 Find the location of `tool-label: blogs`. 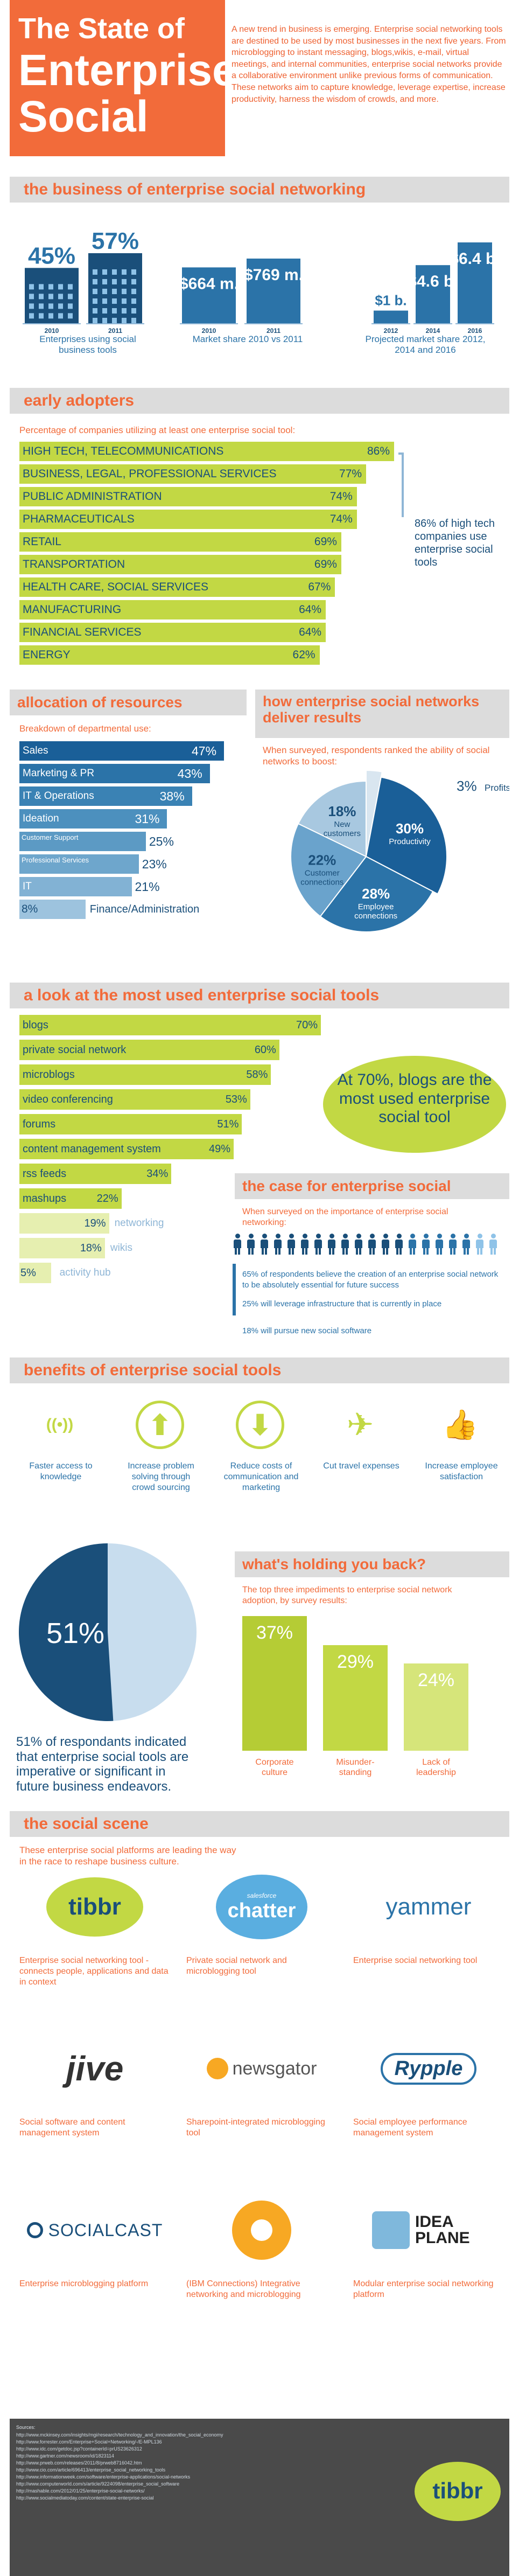

tool-label: blogs is located at coordinates (35, 1025).